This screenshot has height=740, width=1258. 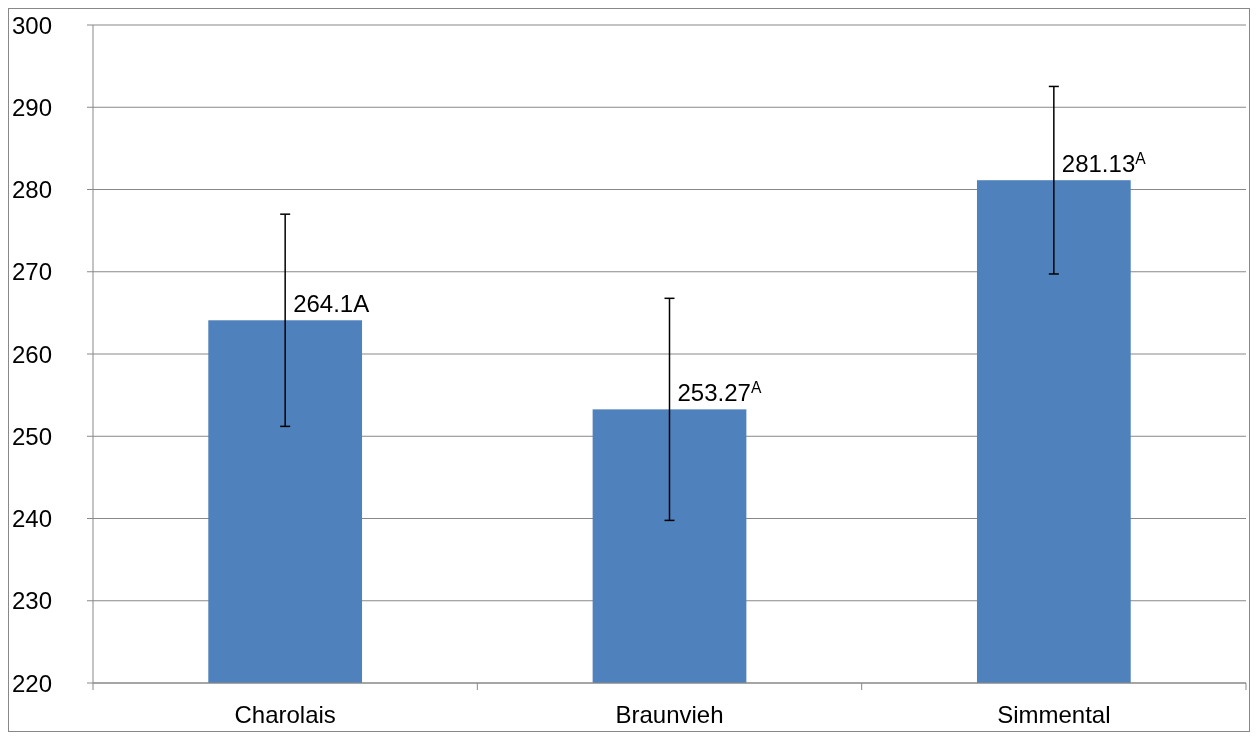 I want to click on data-label: 253.27$^{A}$, so click(x=719, y=392).